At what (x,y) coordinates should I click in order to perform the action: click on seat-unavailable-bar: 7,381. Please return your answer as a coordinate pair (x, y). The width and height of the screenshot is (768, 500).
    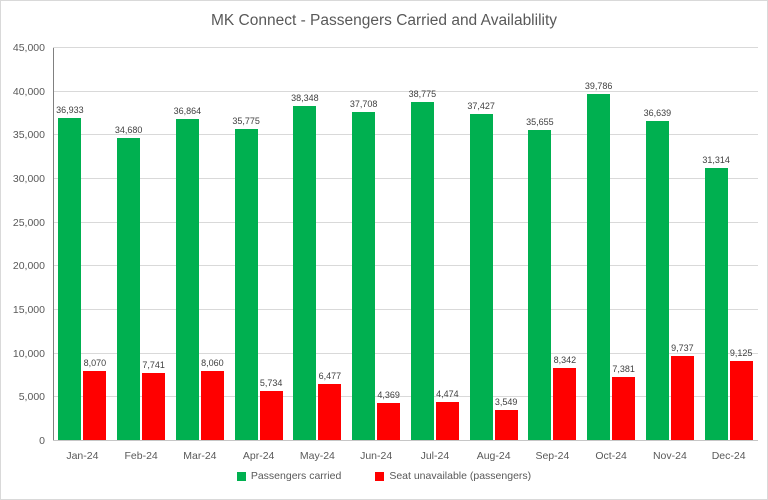
    Looking at the image, I should click on (624, 402).